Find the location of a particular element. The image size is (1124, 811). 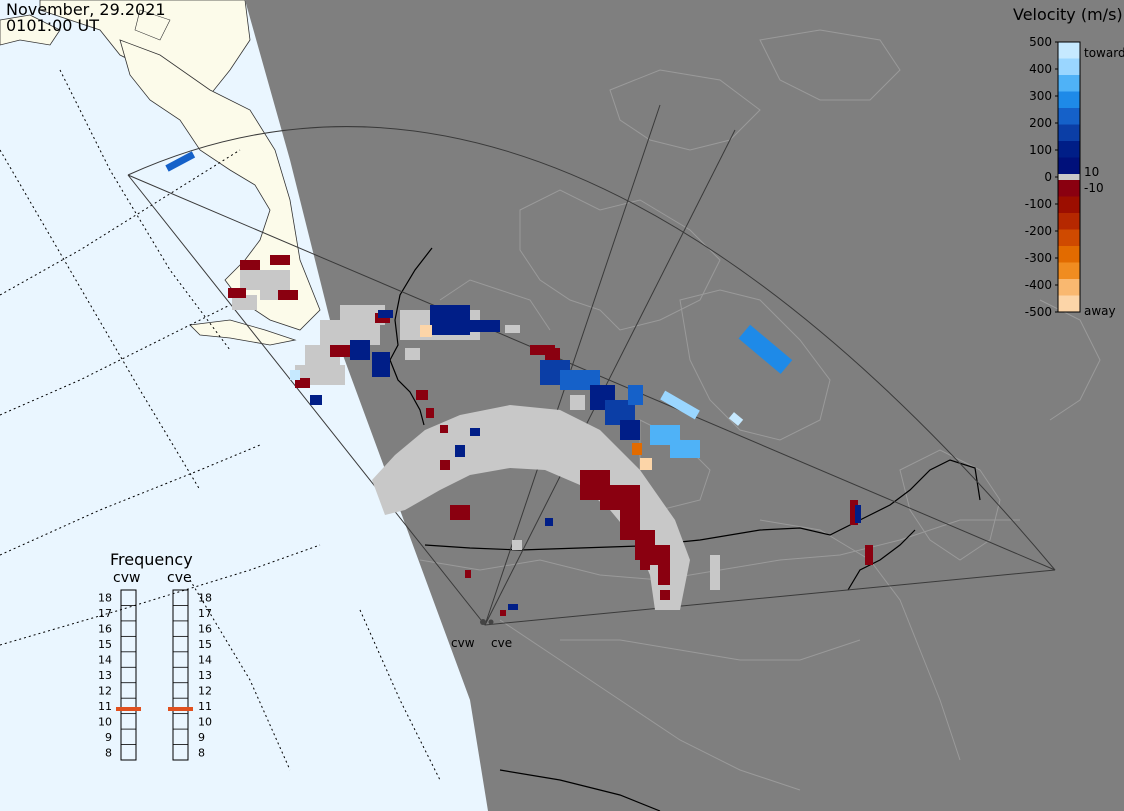

frequency-level-label-west: 16 is located at coordinates (105, 629).